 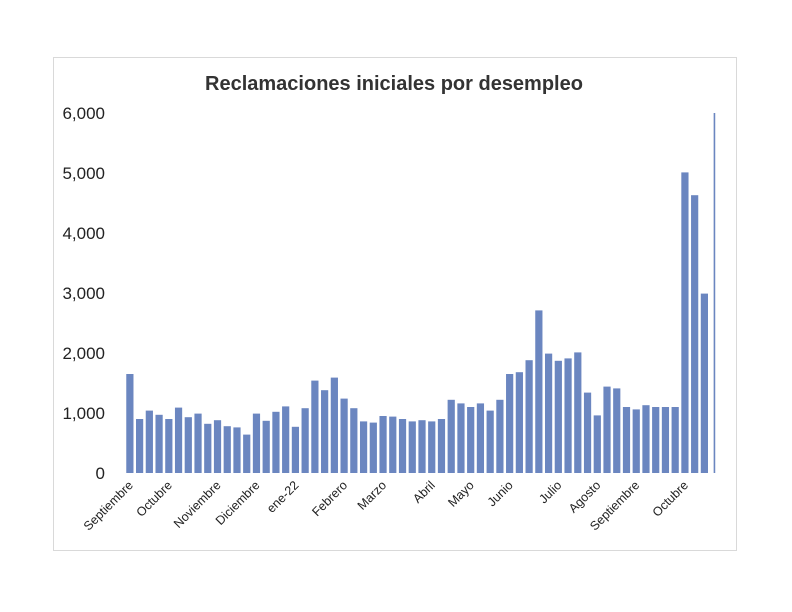 What do you see at coordinates (108, 505) in the screenshot?
I see `x-tick-label: Septiembre` at bounding box center [108, 505].